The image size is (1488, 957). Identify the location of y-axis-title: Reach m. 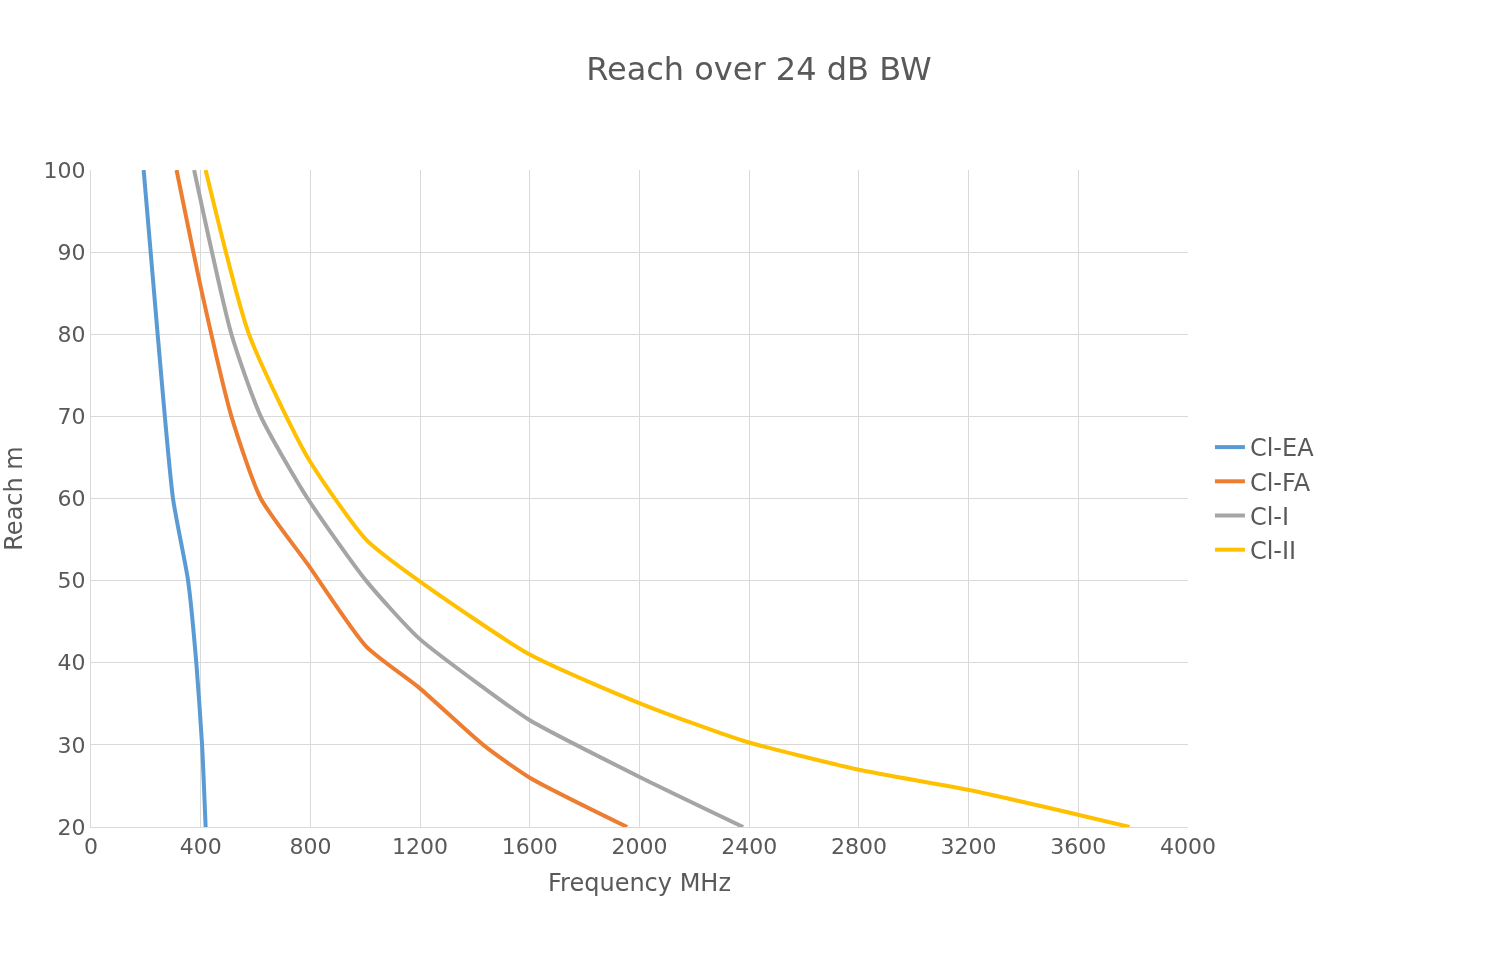
(14, 498).